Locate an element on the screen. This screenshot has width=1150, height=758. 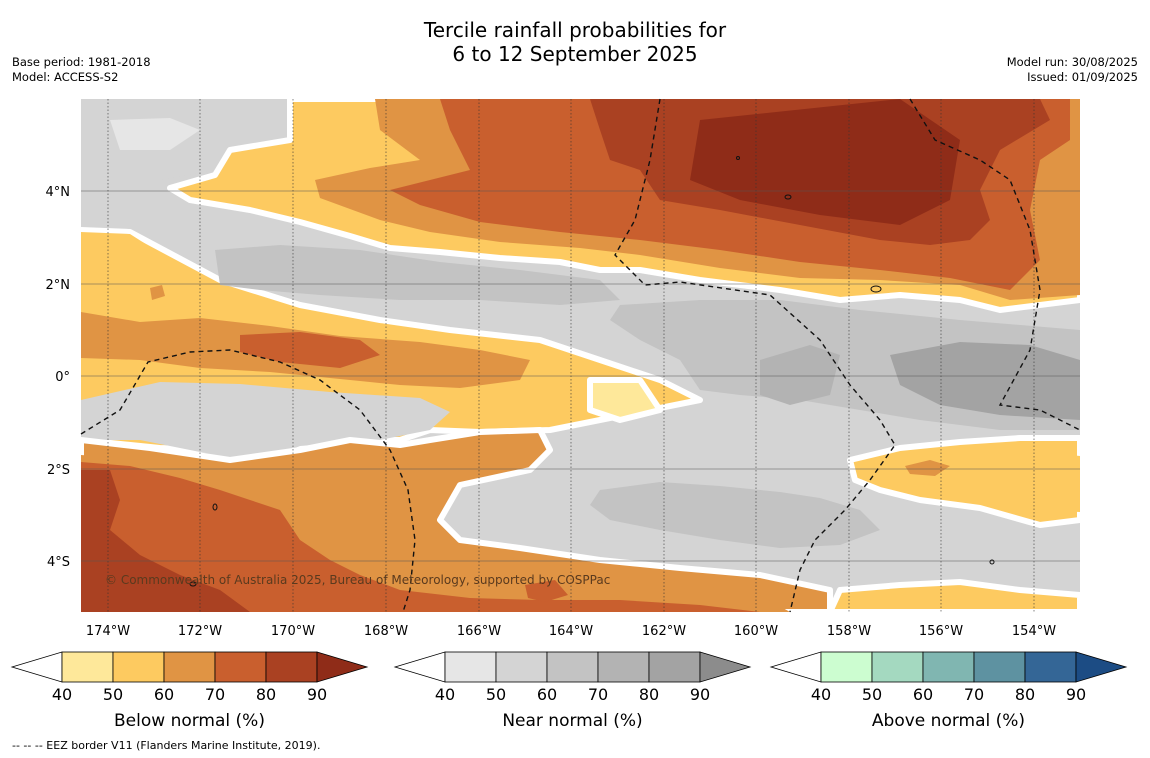
latitude-label: 2°S is located at coordinates (58, 470).